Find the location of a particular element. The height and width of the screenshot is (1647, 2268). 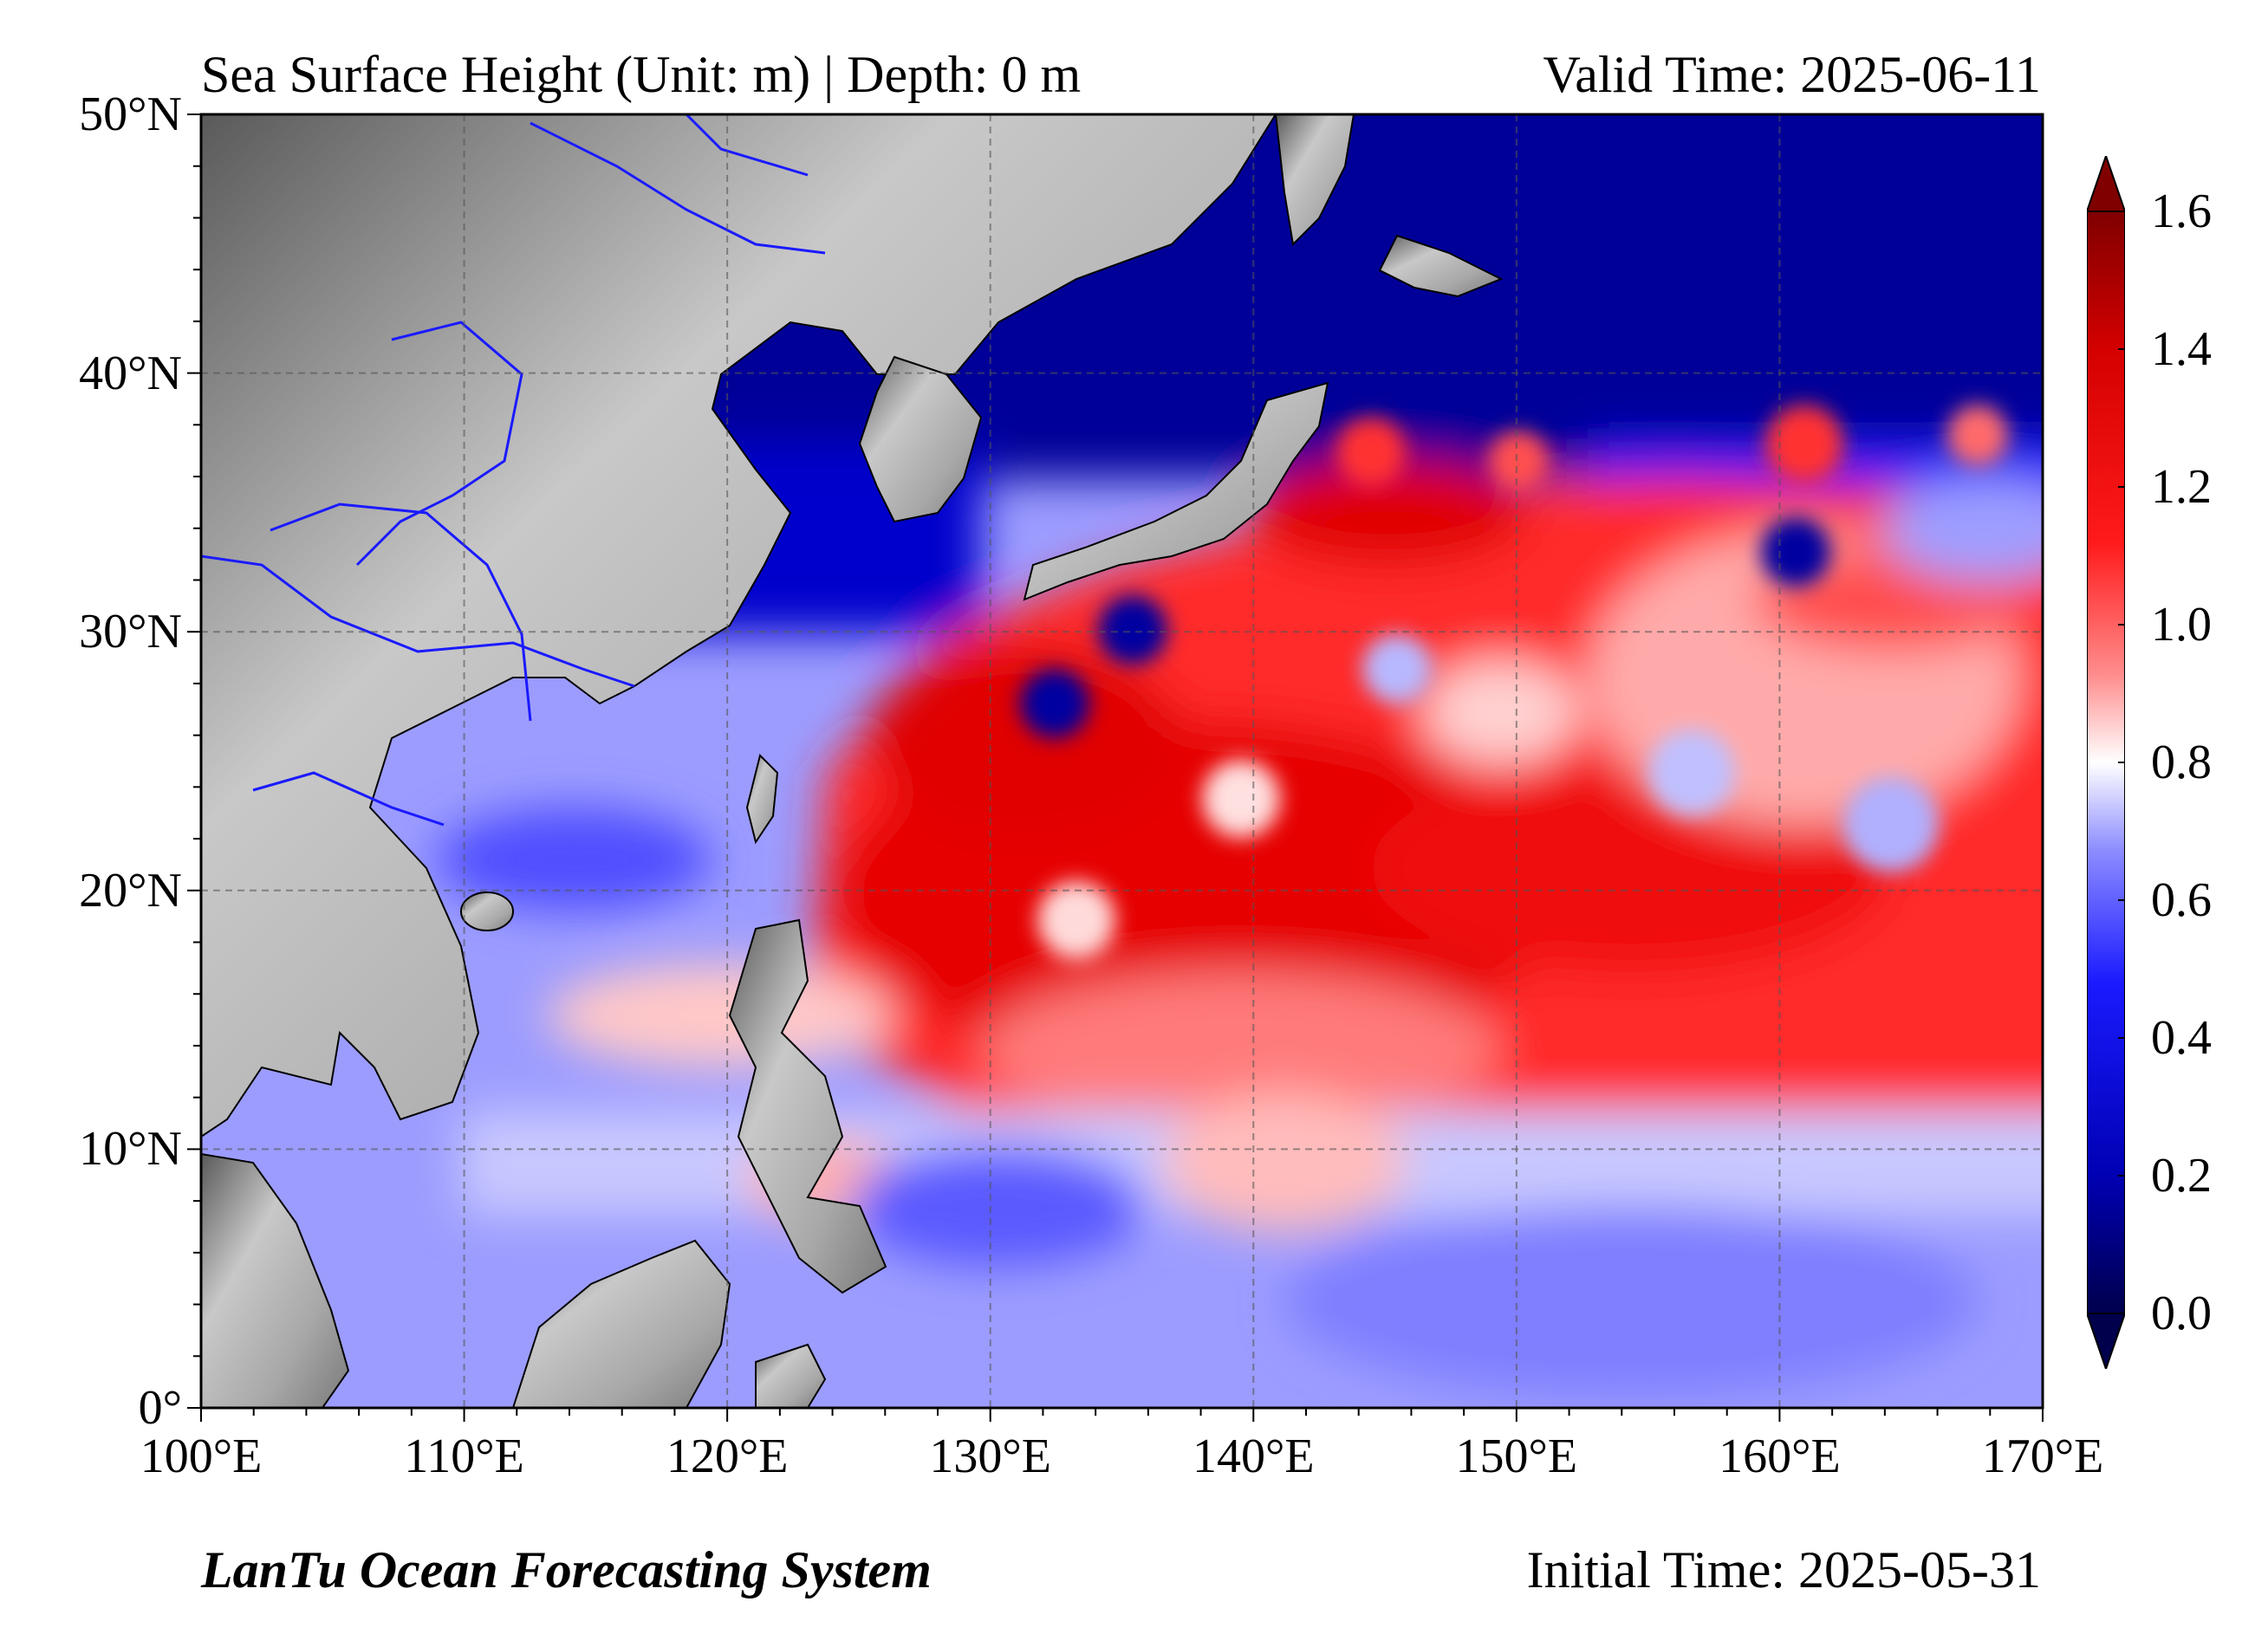

lat-label: 40°N is located at coordinates (130, 373).